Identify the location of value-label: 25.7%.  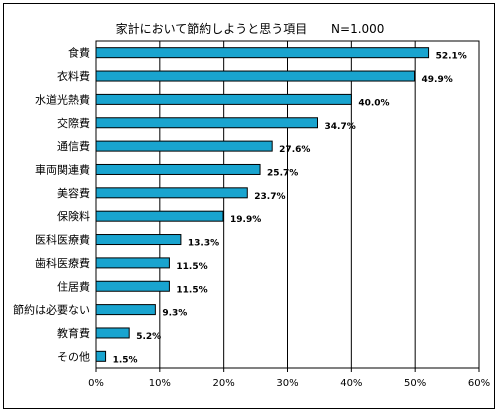
(282, 173).